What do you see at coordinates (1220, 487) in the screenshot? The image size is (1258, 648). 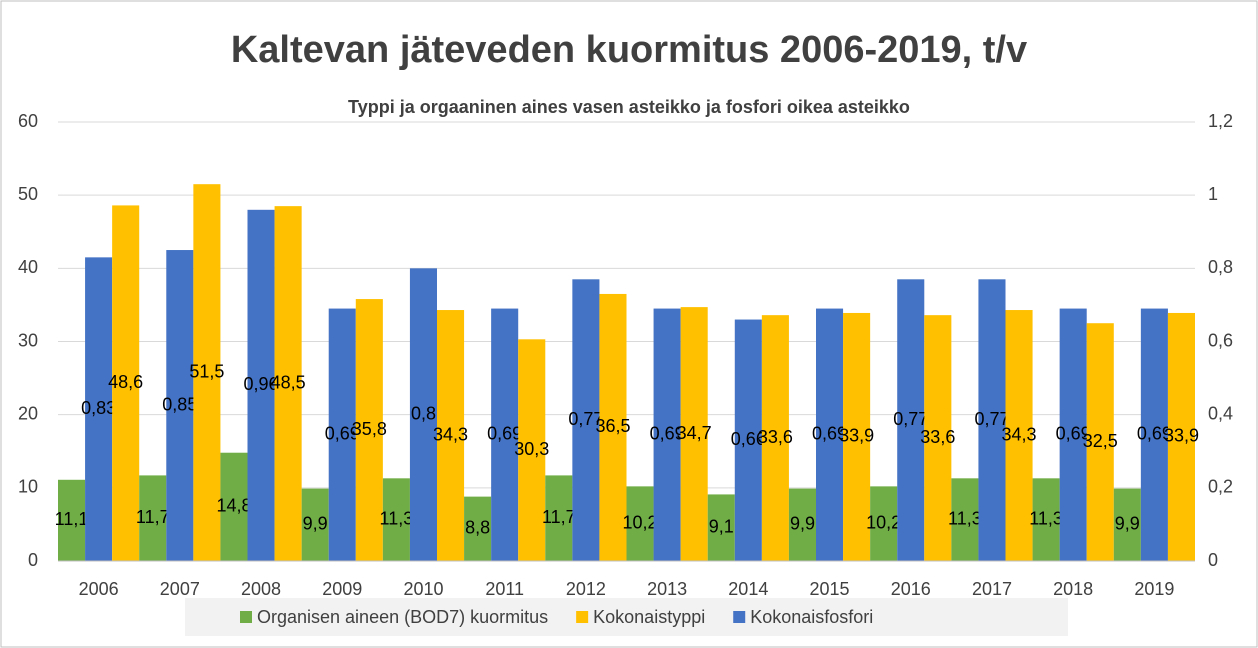 I see `y2-tick-label: 0,2` at bounding box center [1220, 487].